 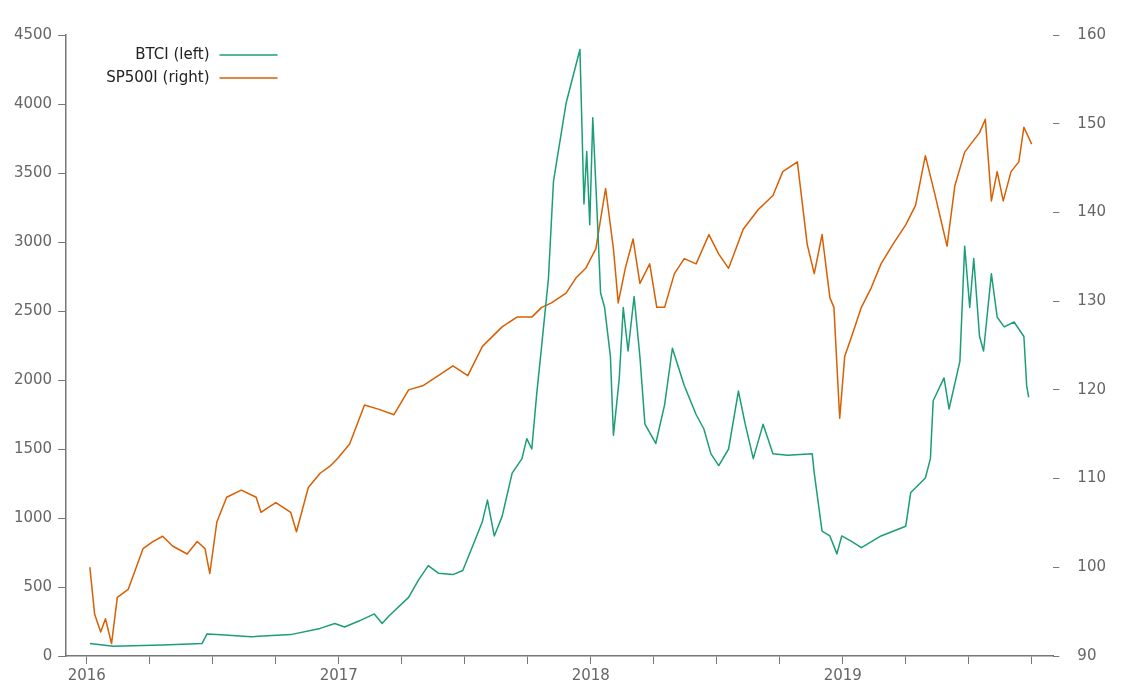 What do you see at coordinates (33, 447) in the screenshot?
I see `y-tick-label: 1500` at bounding box center [33, 447].